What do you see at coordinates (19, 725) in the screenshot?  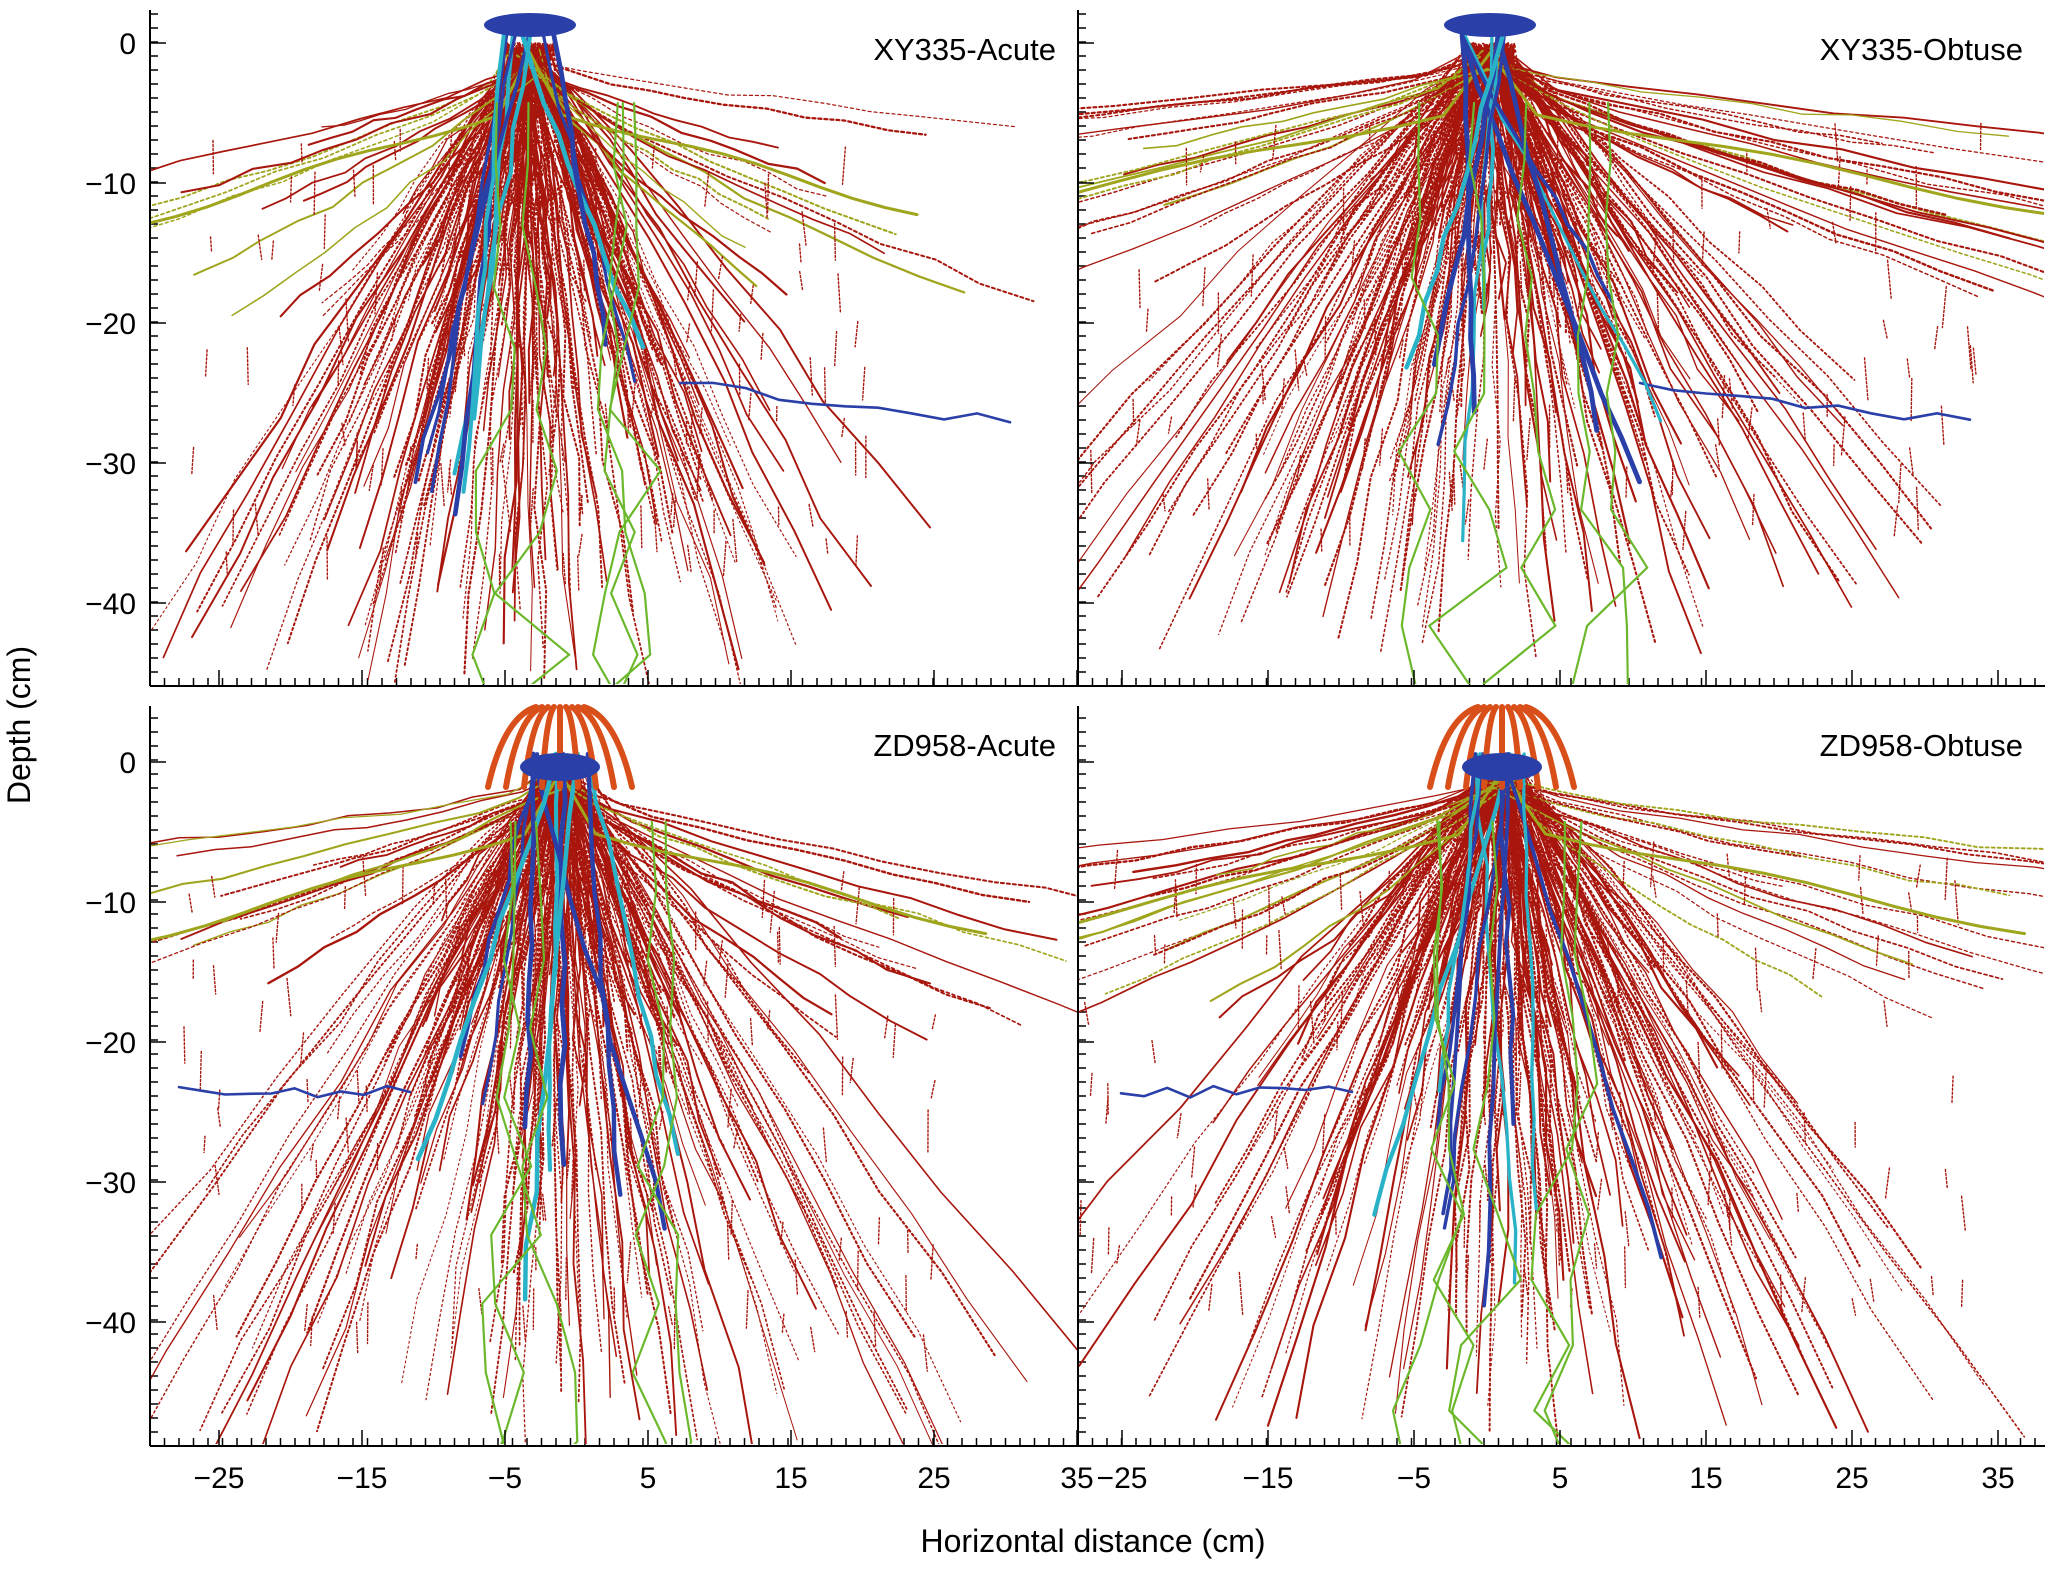 I see `y-axis-label: Depth (cm)` at bounding box center [19, 725].